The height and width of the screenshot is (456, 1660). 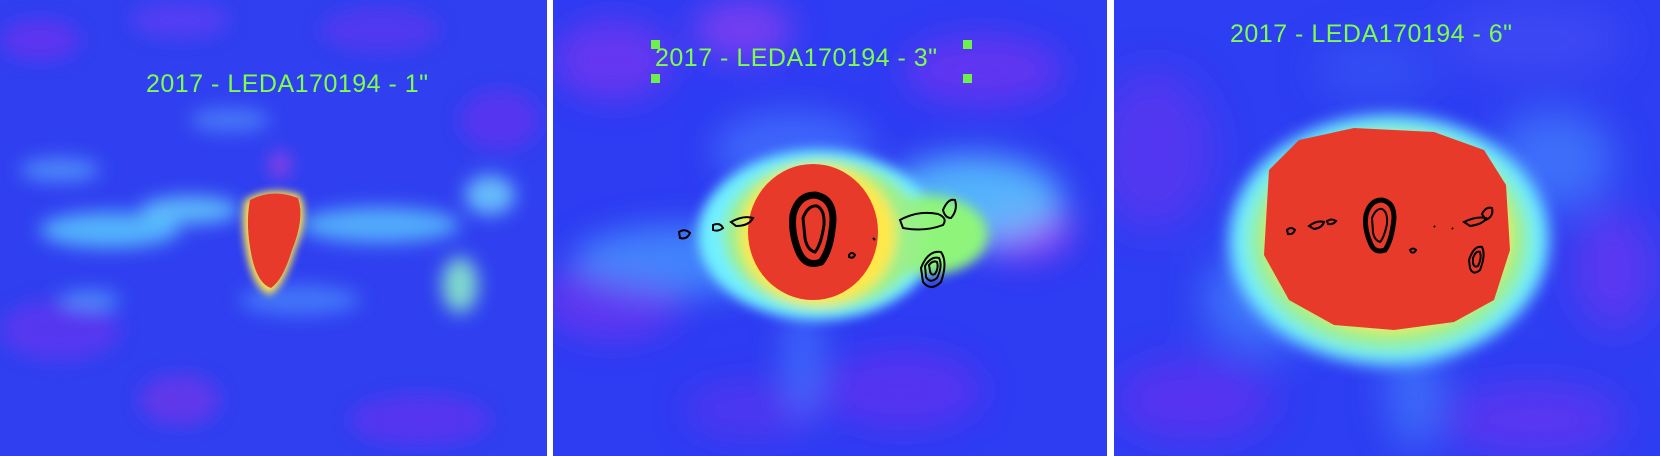 What do you see at coordinates (287, 84) in the screenshot?
I see `panel-title: 2017 - LEDA170194 - 1"` at bounding box center [287, 84].